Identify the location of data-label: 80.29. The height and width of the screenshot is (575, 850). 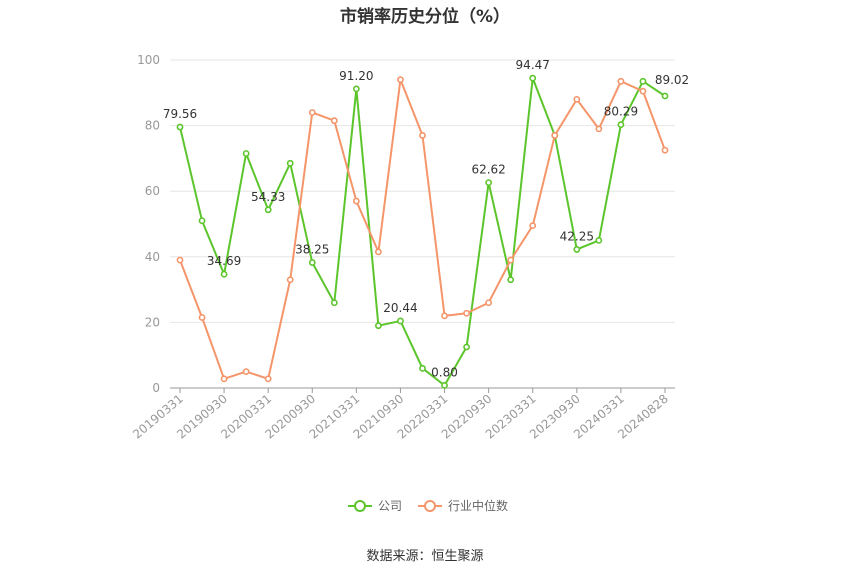
(621, 112).